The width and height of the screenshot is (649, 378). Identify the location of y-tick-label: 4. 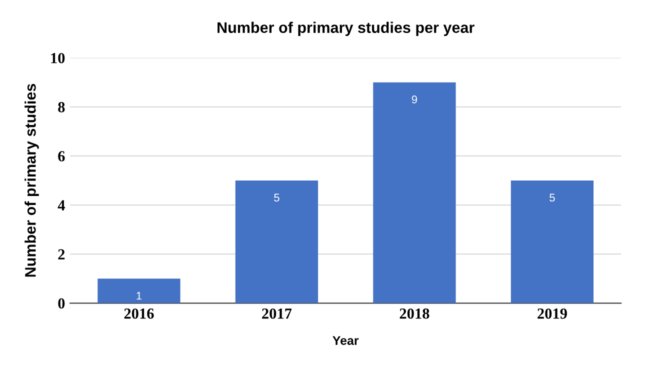
(61, 205).